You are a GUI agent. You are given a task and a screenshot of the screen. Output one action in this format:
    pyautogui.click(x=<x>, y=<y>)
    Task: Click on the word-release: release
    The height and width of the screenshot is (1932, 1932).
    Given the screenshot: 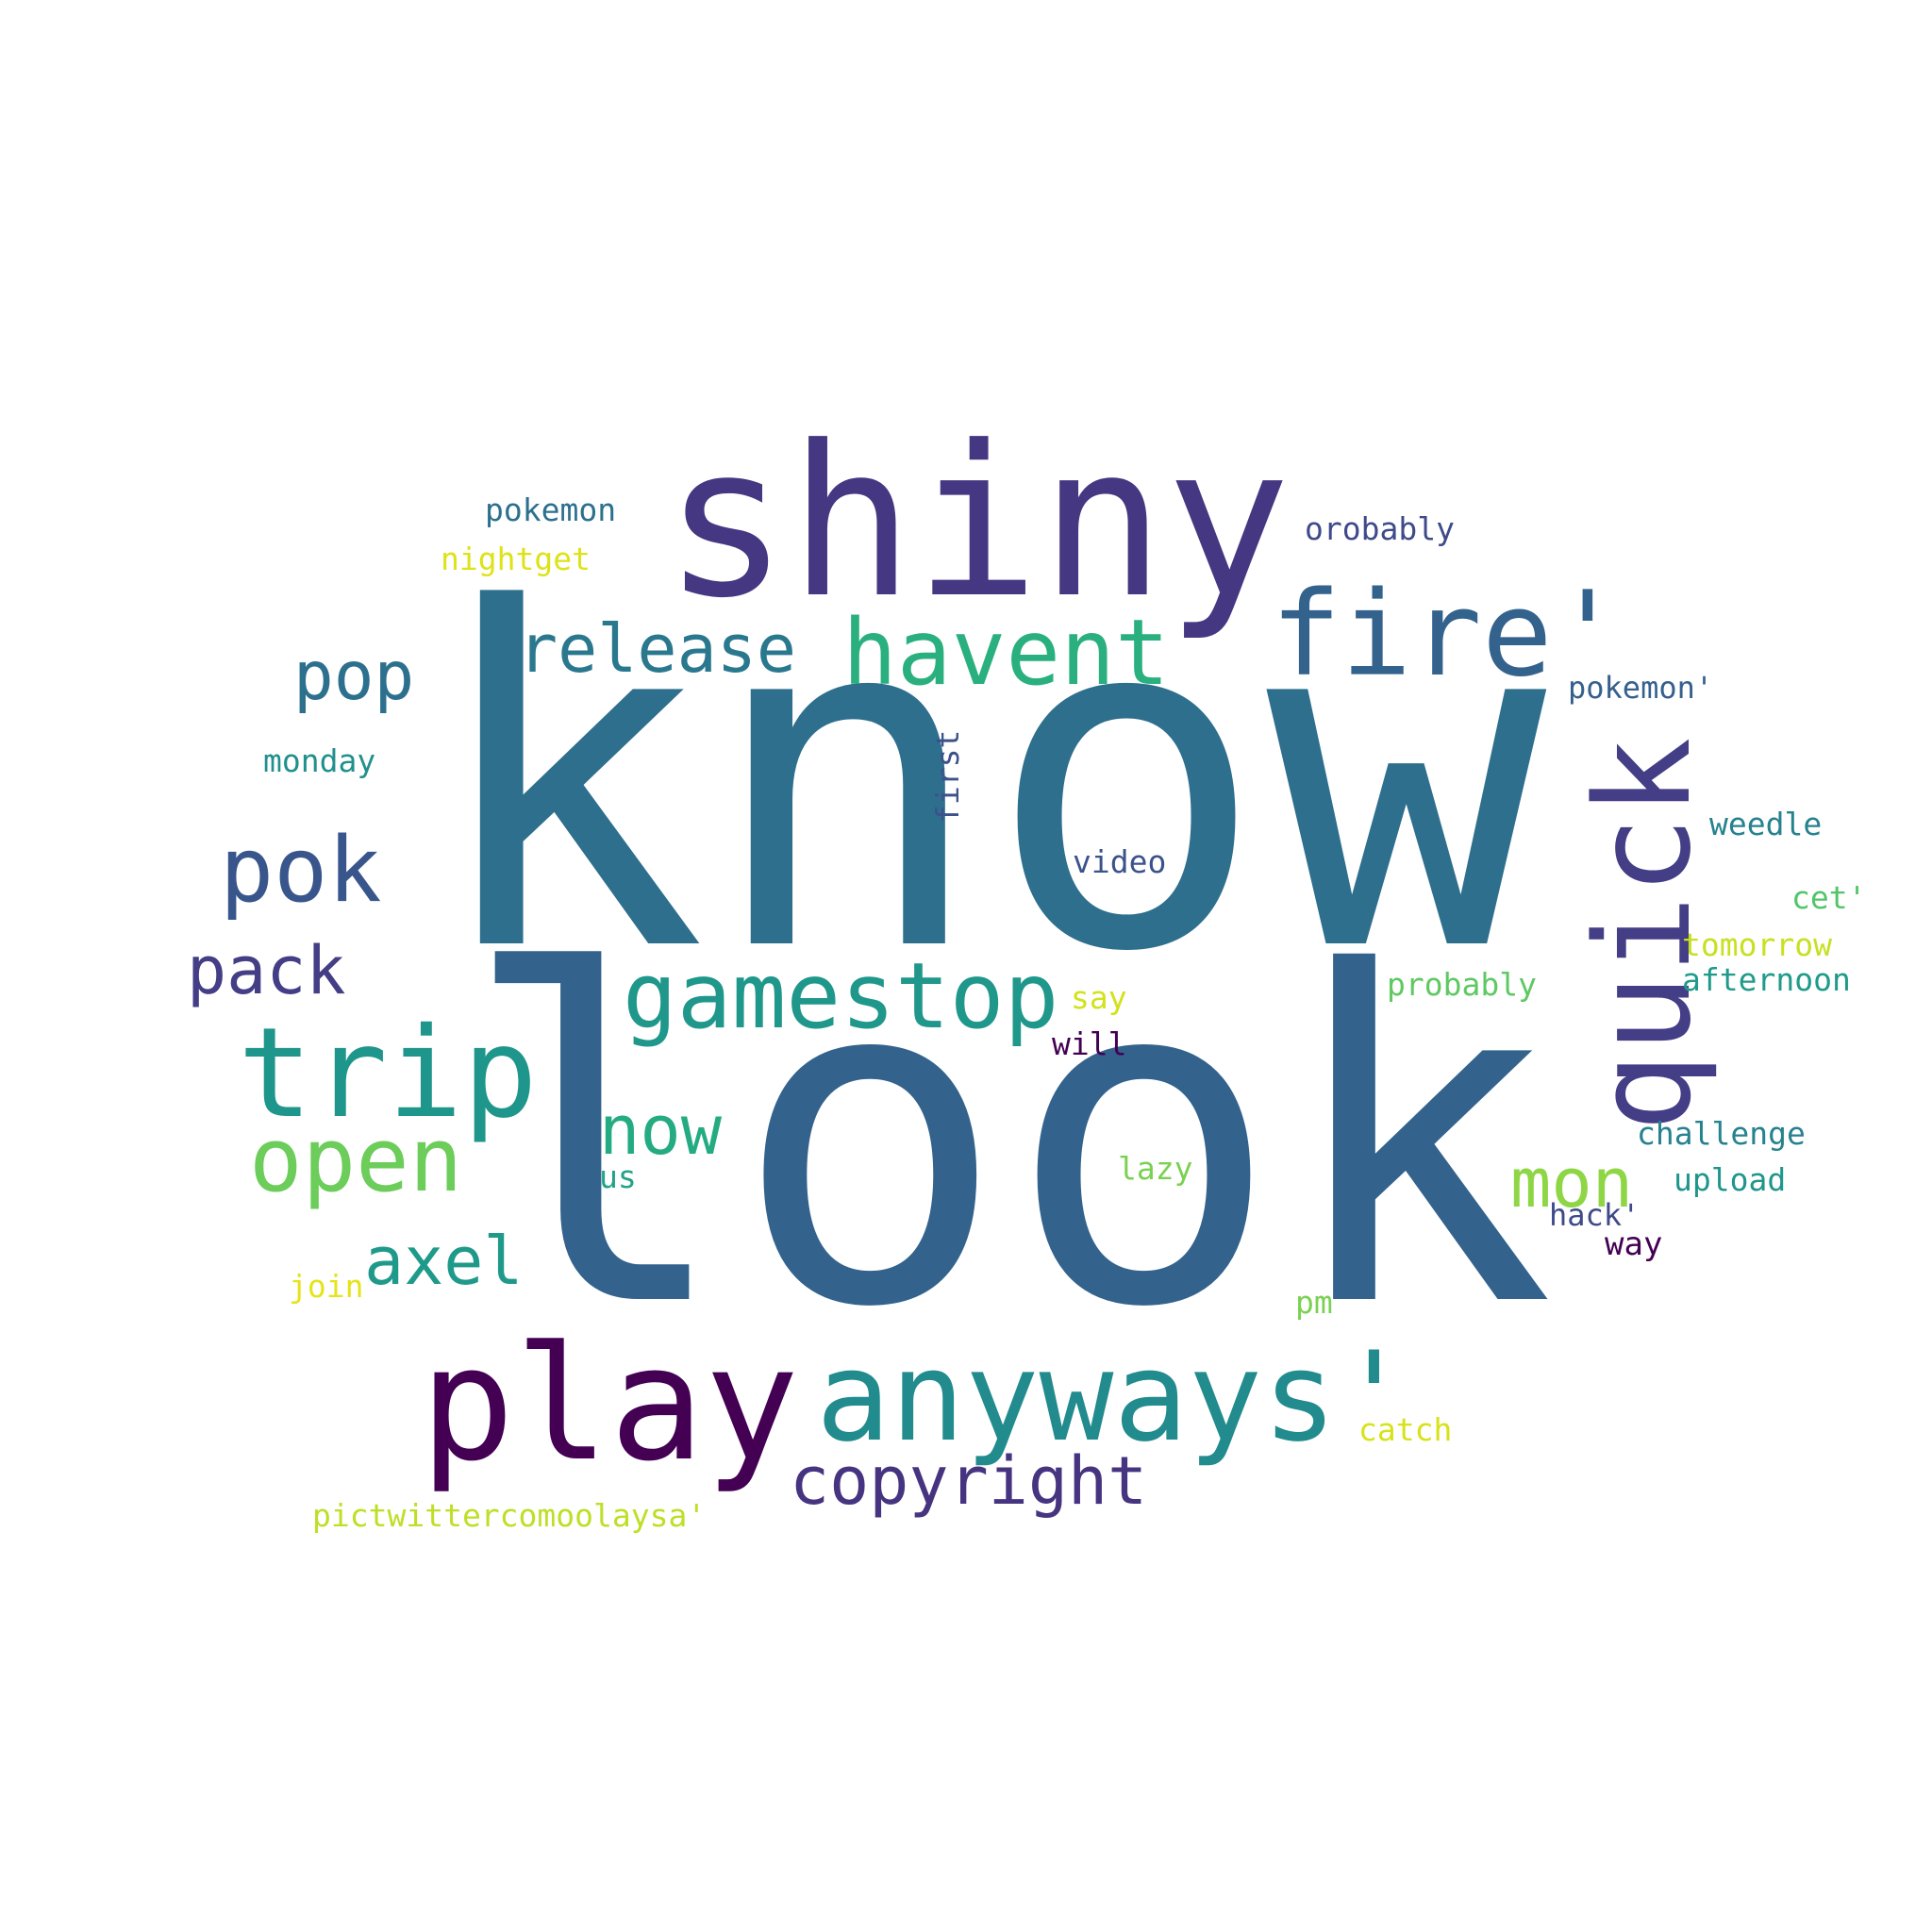 What is the action you would take?
    pyautogui.click(x=658, y=648)
    